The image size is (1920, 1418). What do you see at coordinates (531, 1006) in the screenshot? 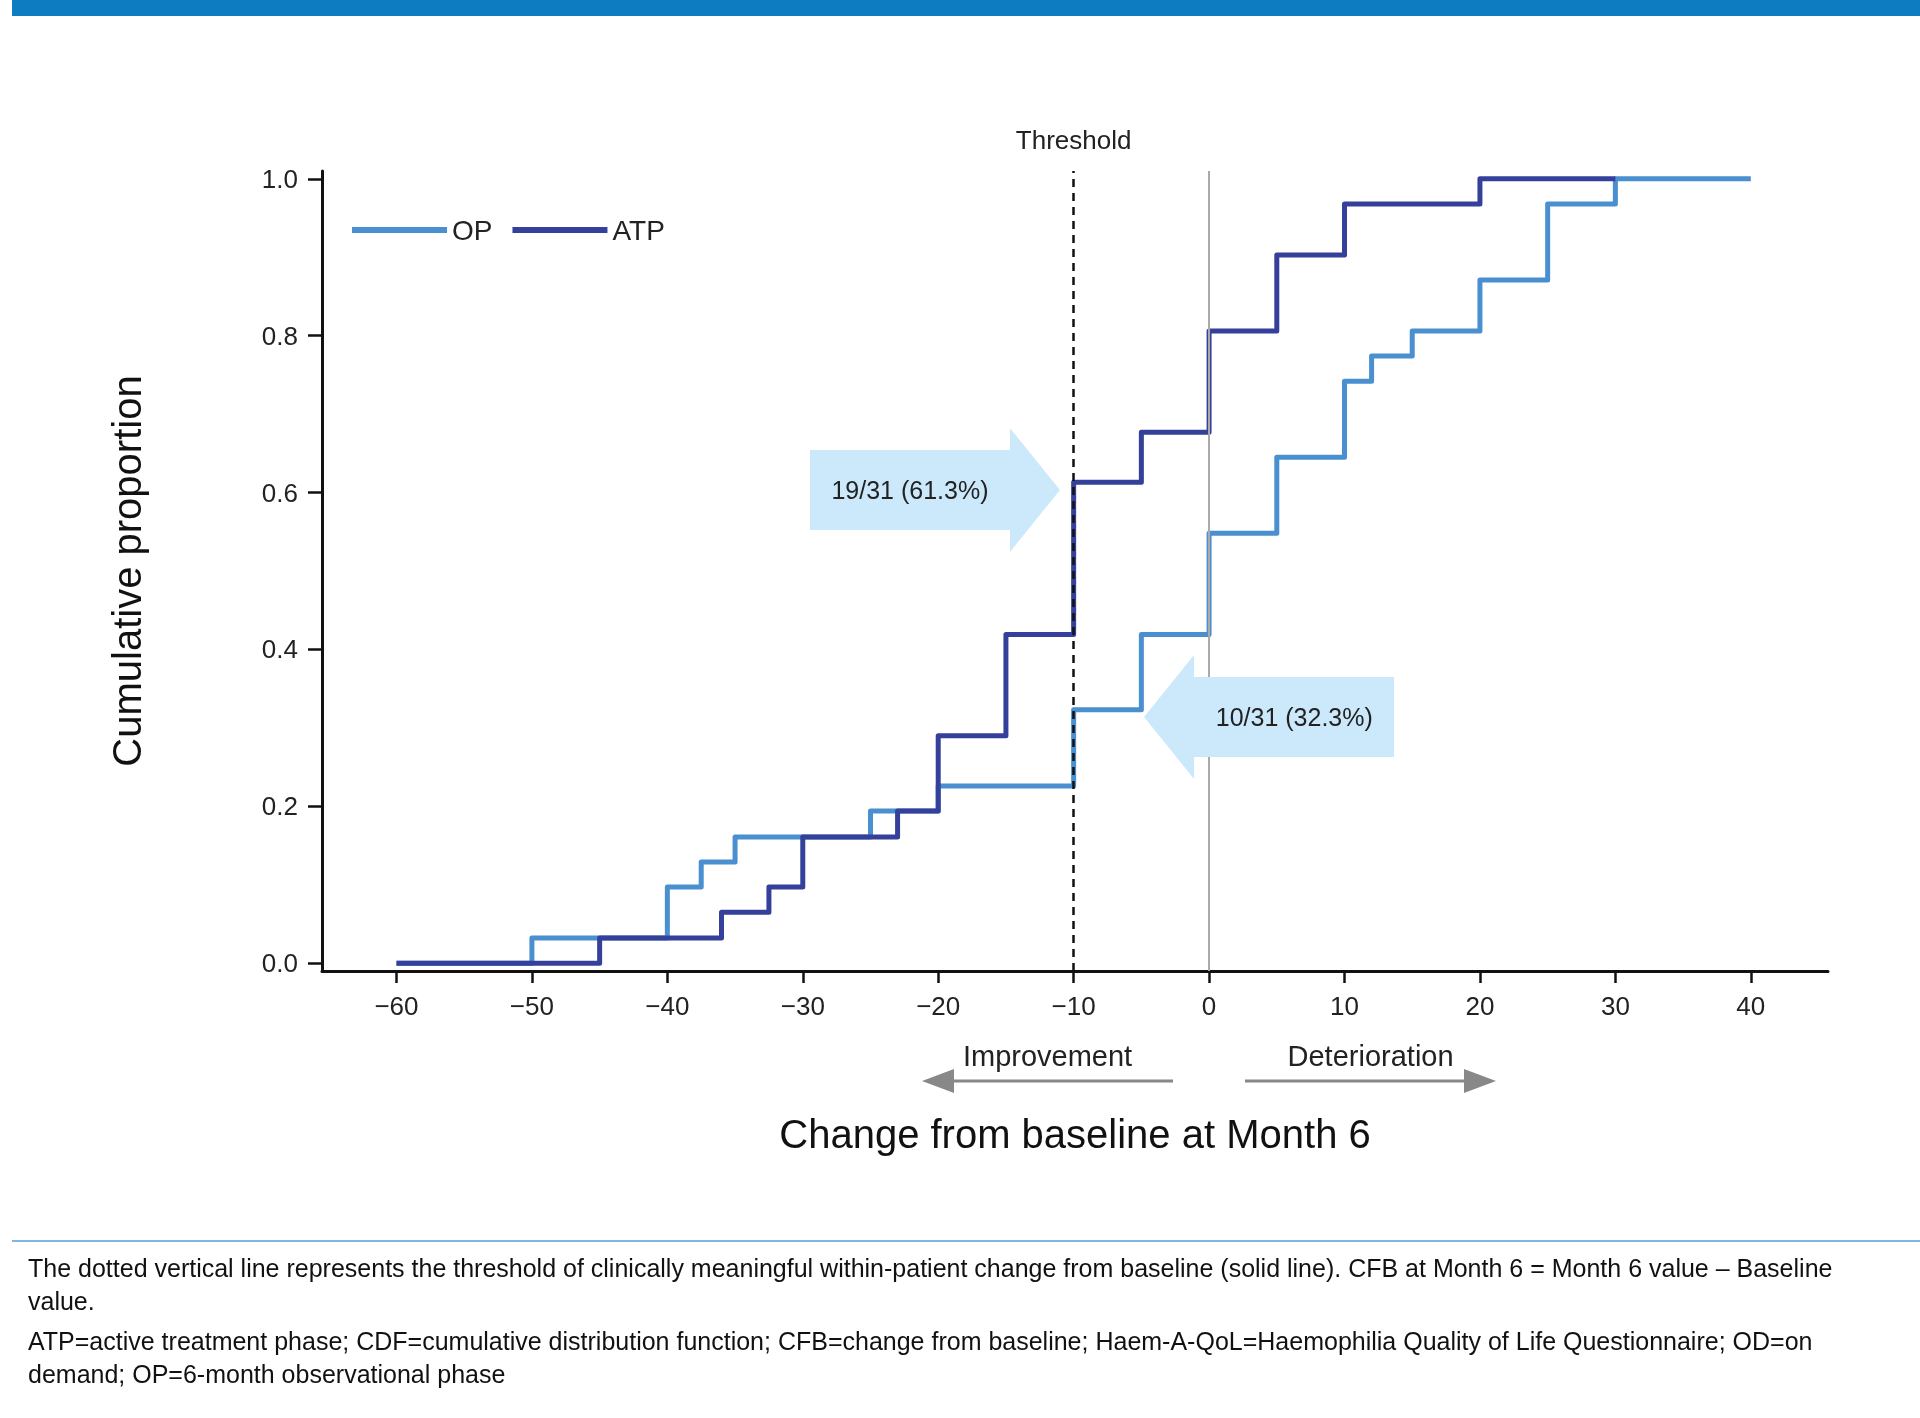
I see `x-tick-label: −50` at bounding box center [531, 1006].